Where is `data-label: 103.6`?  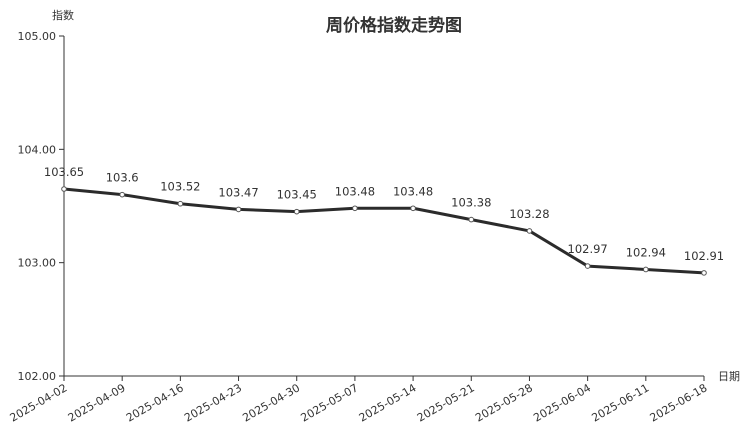
data-label: 103.6 is located at coordinates (122, 178).